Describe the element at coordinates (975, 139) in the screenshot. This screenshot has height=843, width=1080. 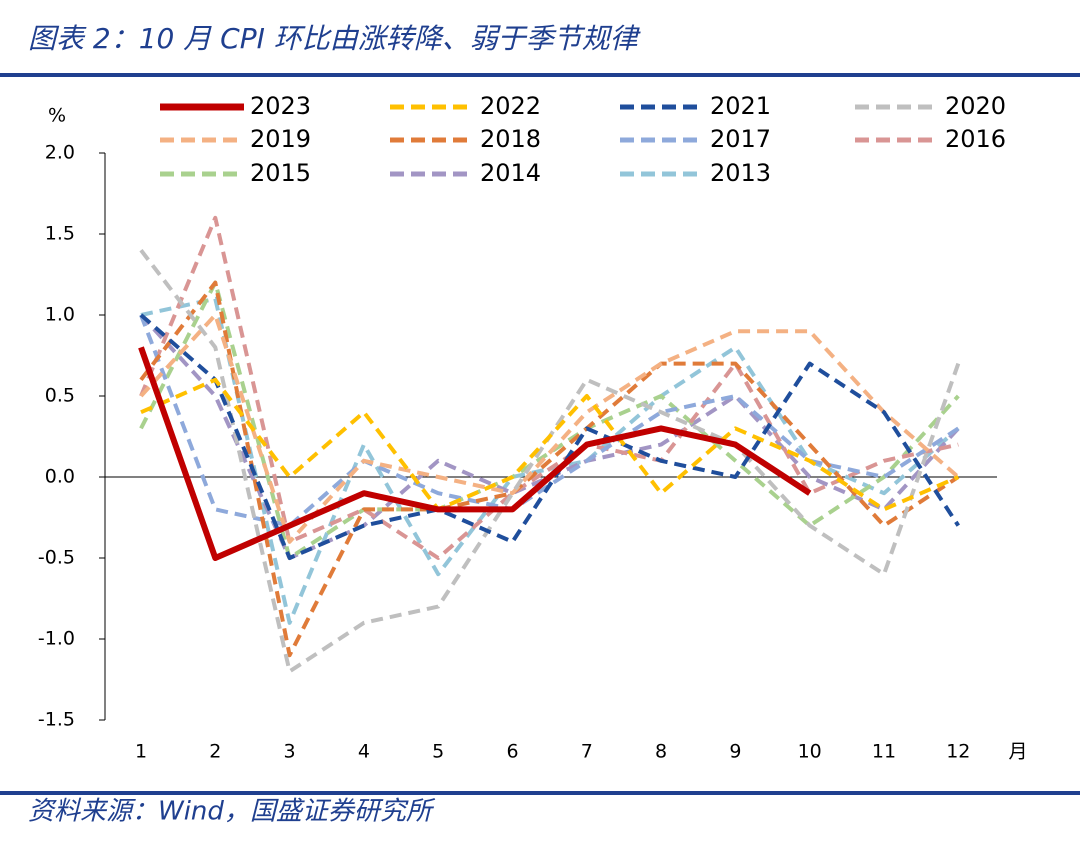
I see `legend-label: 2016` at that location.